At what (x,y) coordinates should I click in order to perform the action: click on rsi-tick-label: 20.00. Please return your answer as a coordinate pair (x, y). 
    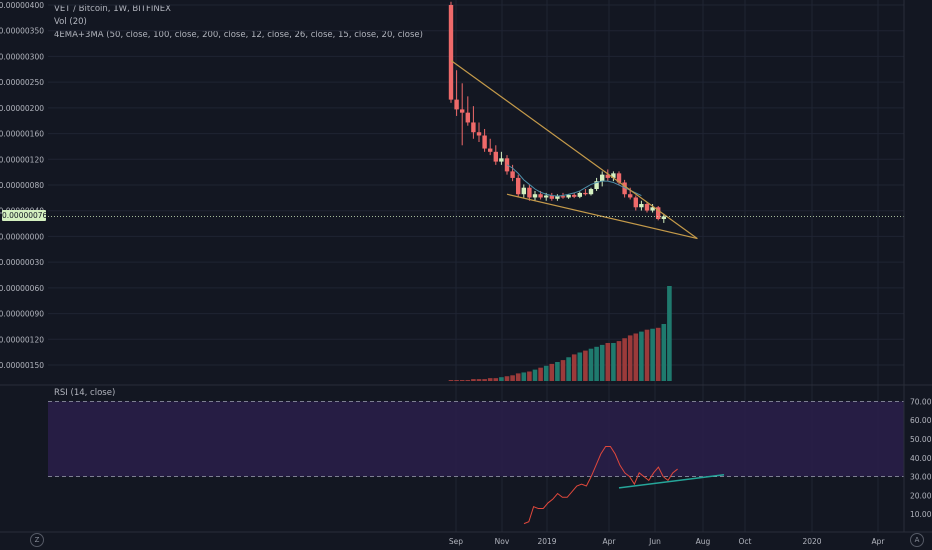
    Looking at the image, I should click on (921, 495).